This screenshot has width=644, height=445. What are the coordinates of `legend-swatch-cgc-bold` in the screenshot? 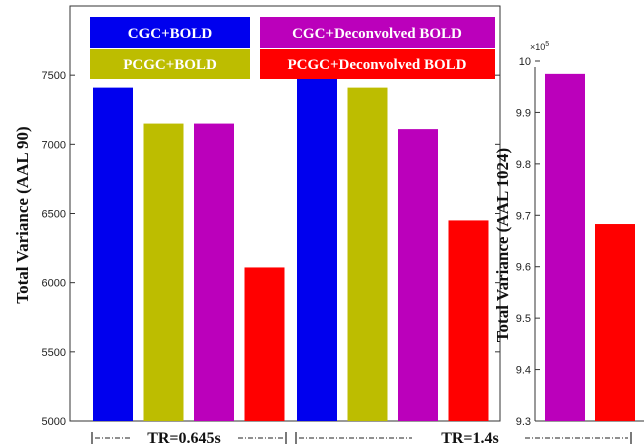 It's located at (170, 32).